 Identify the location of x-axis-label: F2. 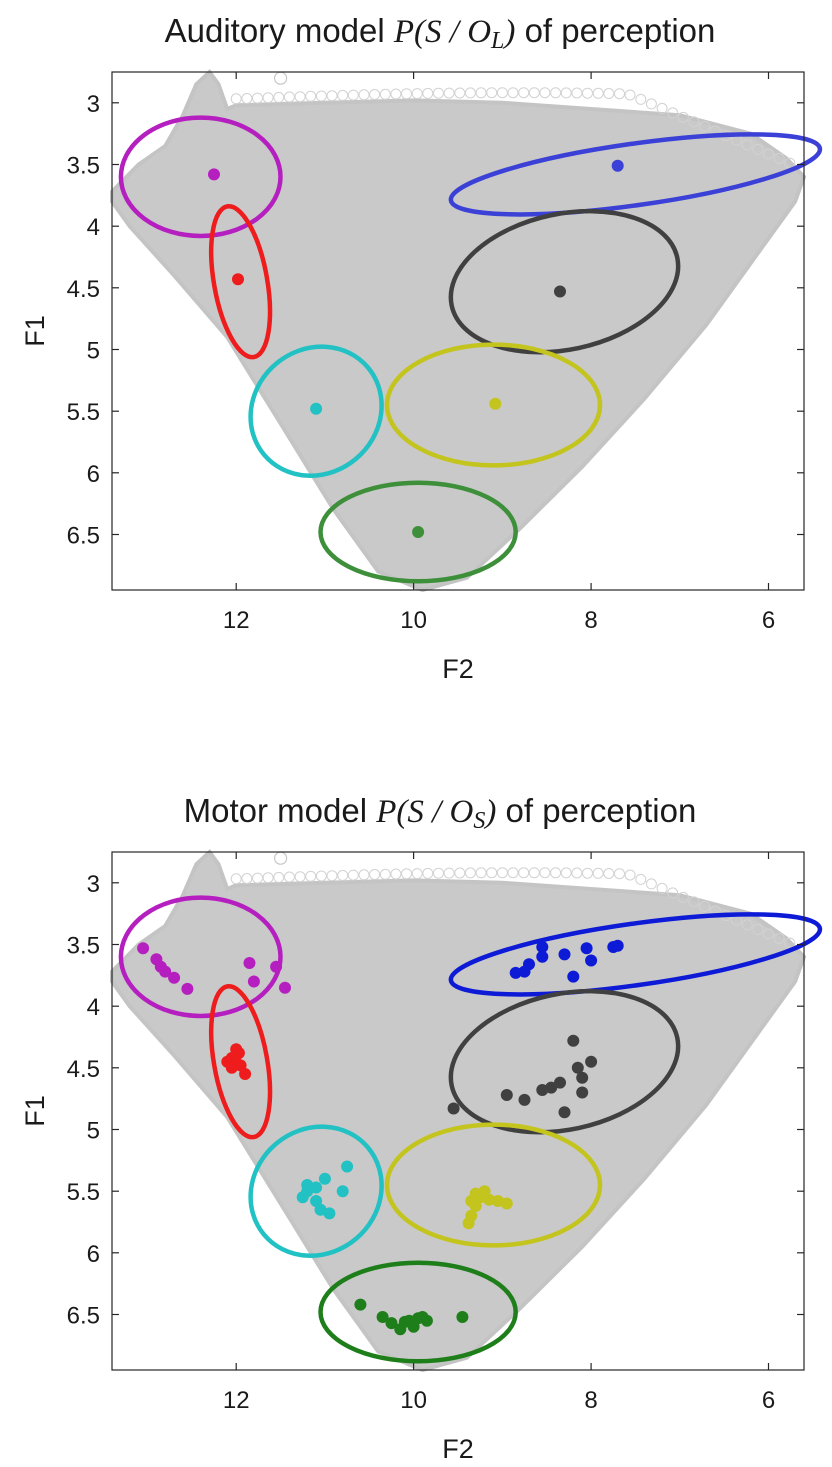
(458, 1449).